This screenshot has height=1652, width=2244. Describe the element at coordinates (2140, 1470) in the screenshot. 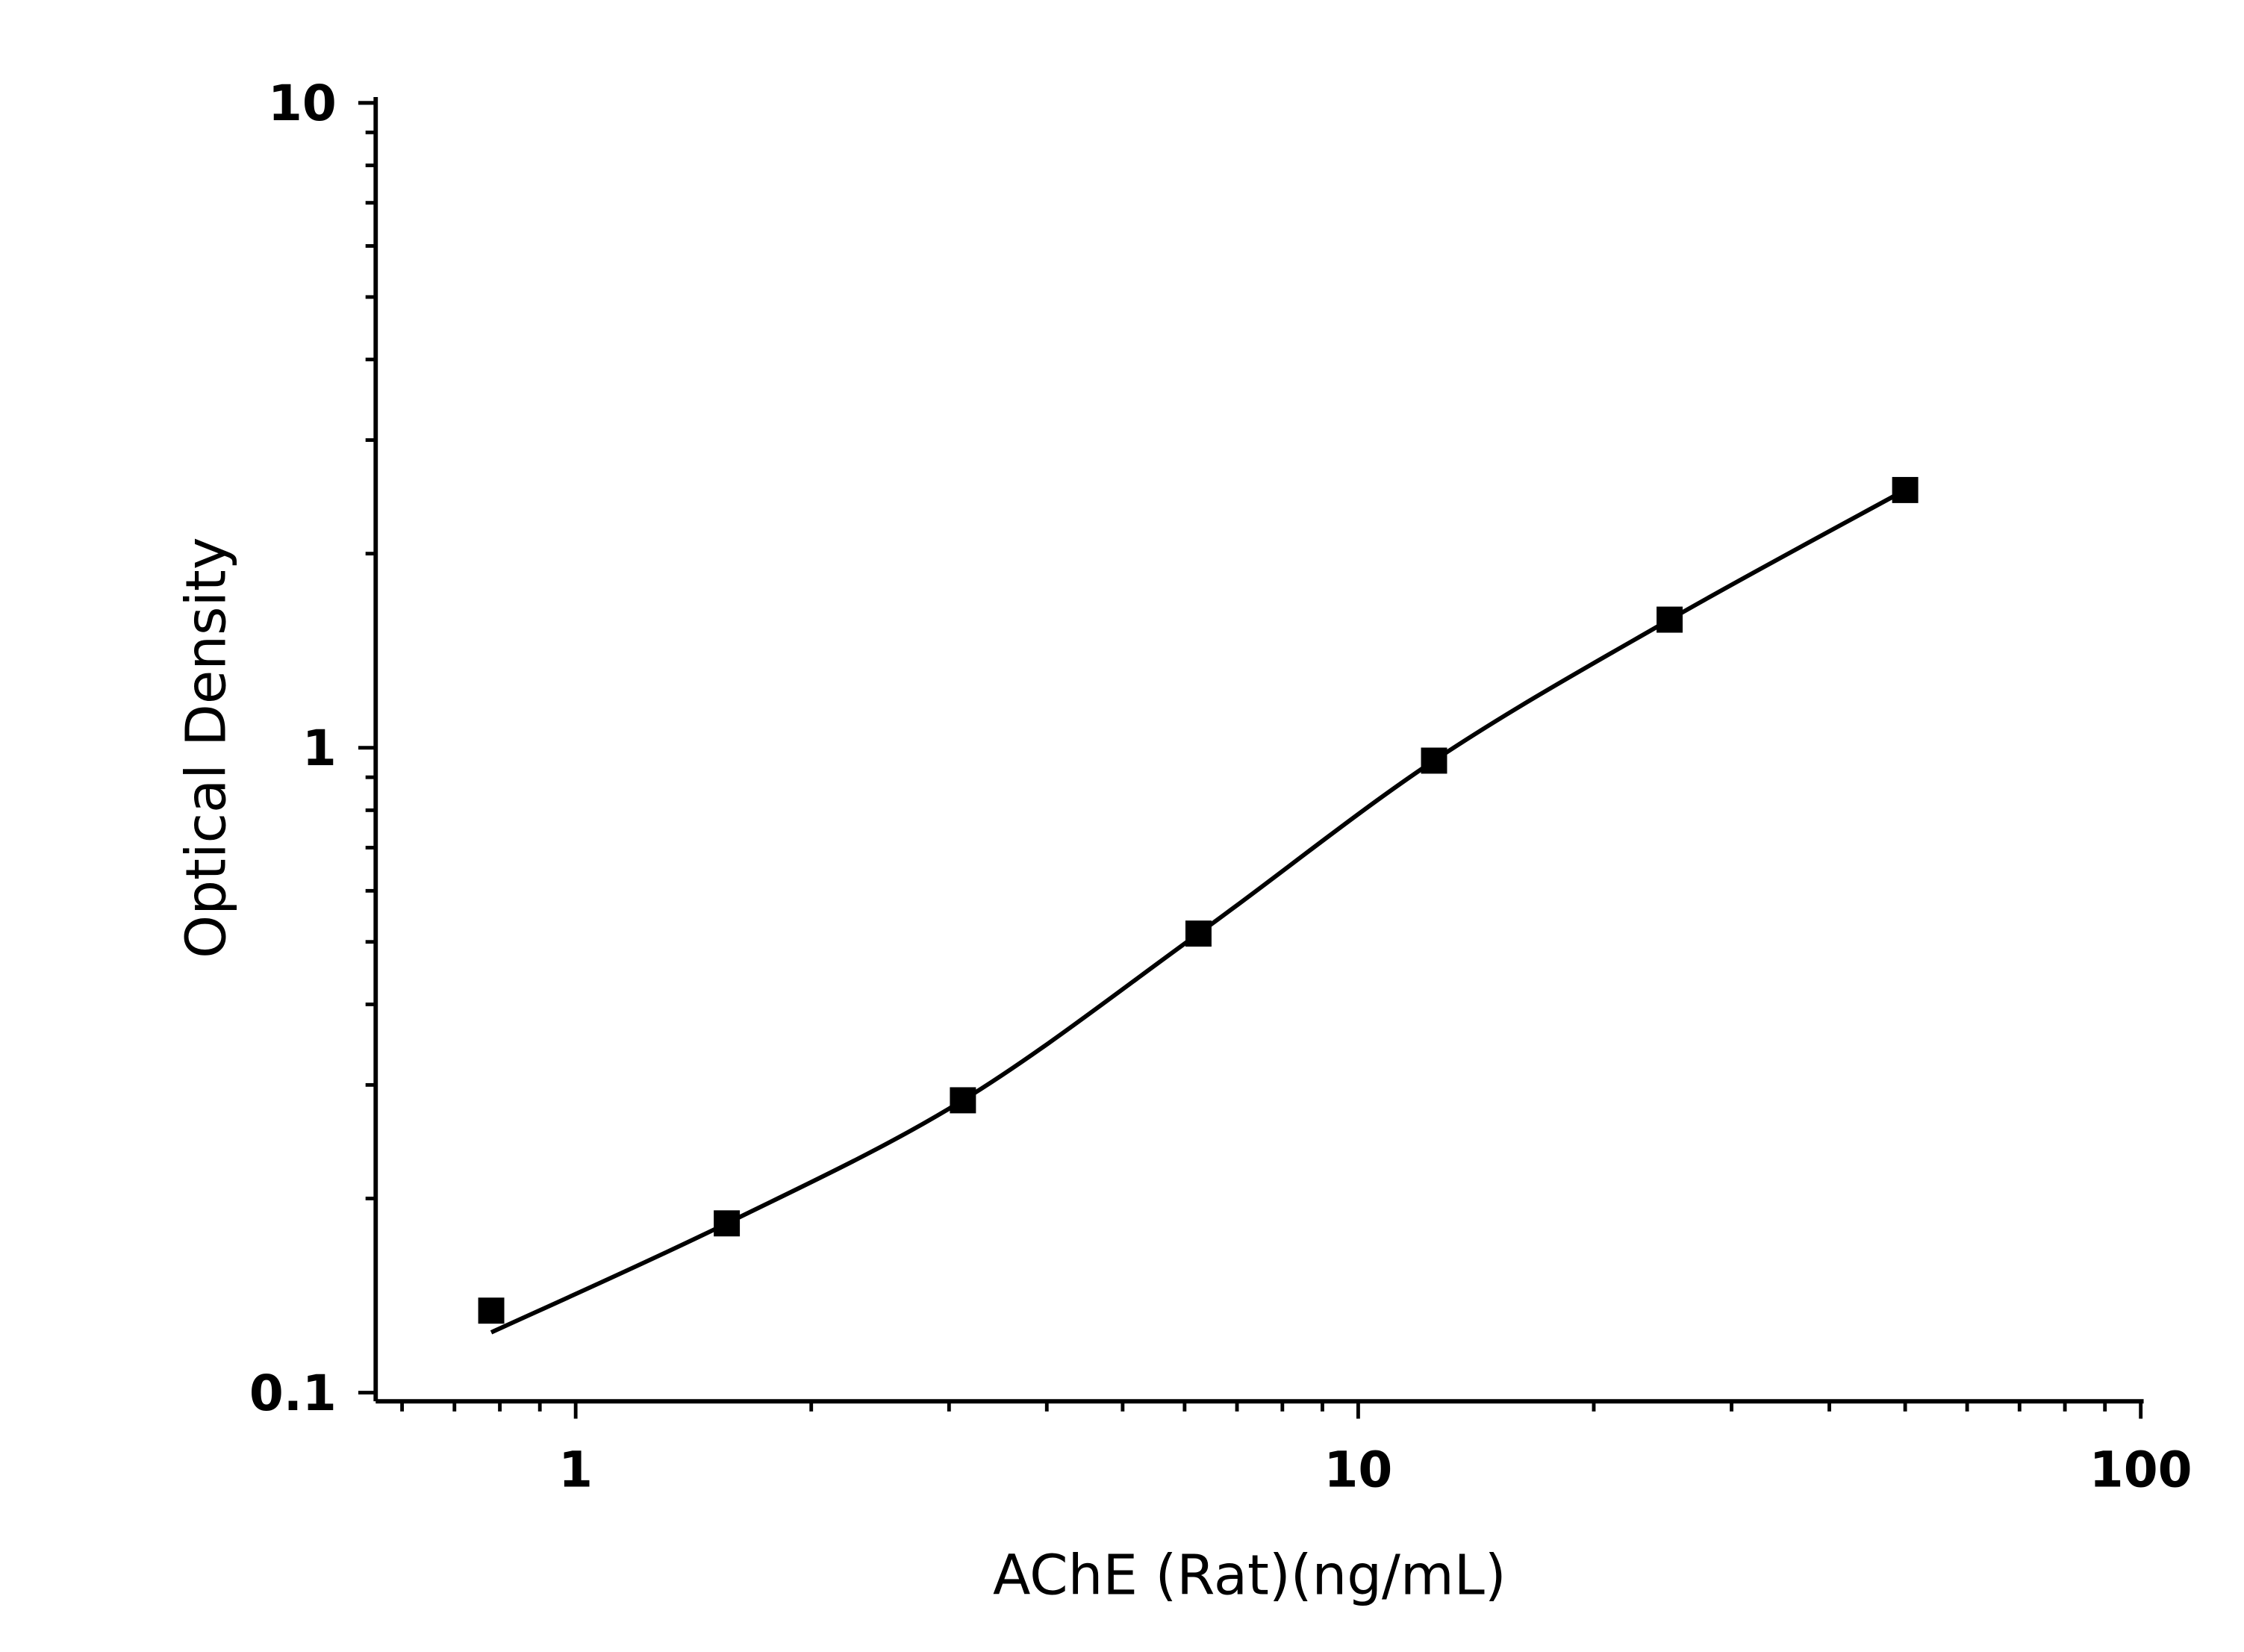

I see `x-tick-label-100: 100` at that location.